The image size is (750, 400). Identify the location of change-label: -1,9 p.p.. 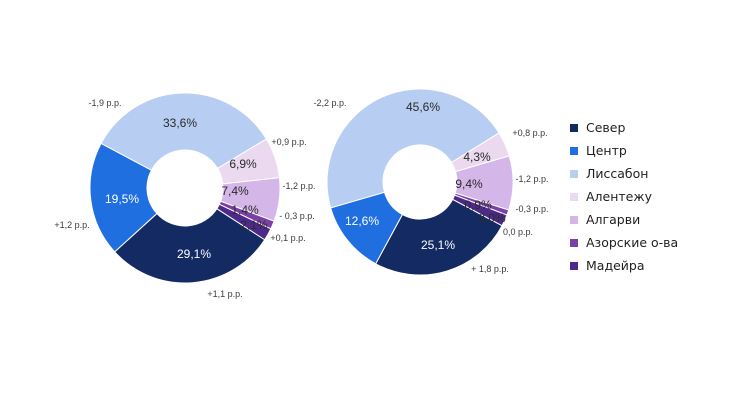
(104, 103).